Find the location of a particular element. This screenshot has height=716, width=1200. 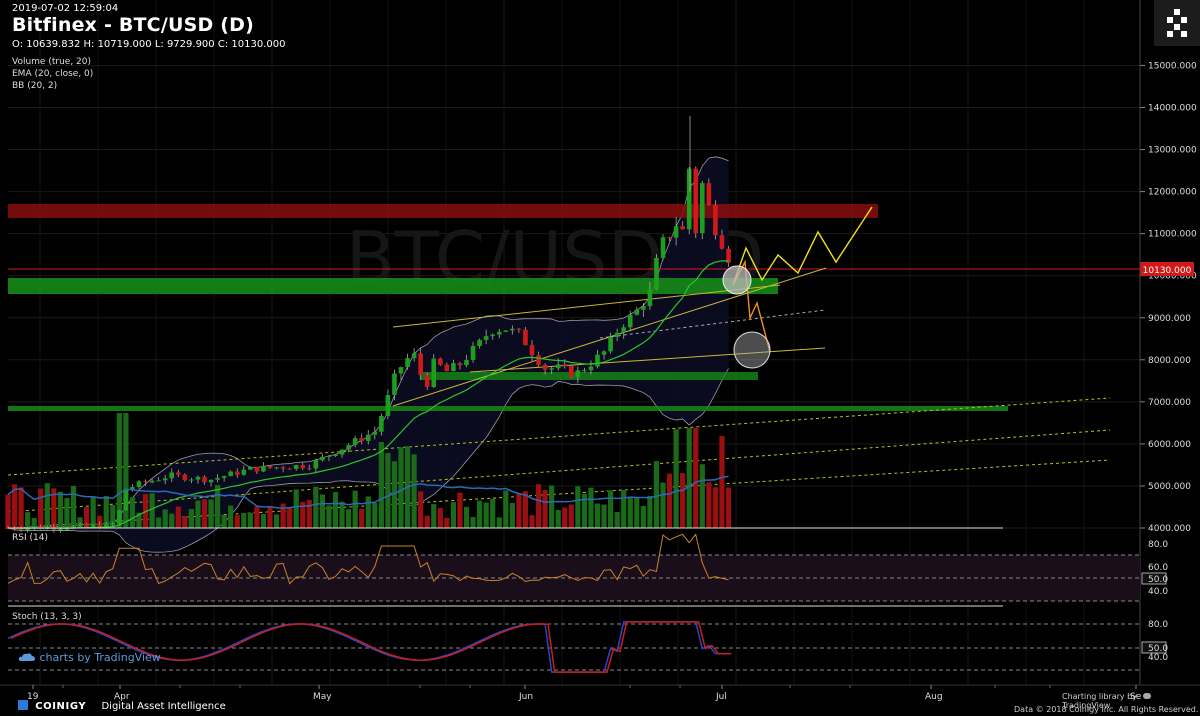

price-tick-label: 6000.000 is located at coordinates (1169, 445).